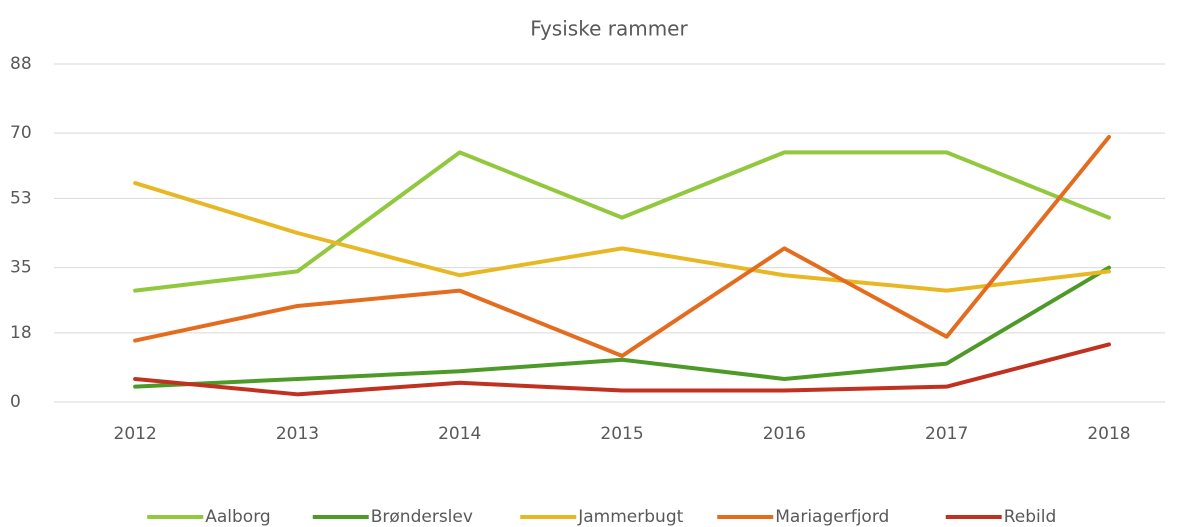 This screenshot has height=527, width=1180. I want to click on x-tick-label: 2014, so click(459, 434).